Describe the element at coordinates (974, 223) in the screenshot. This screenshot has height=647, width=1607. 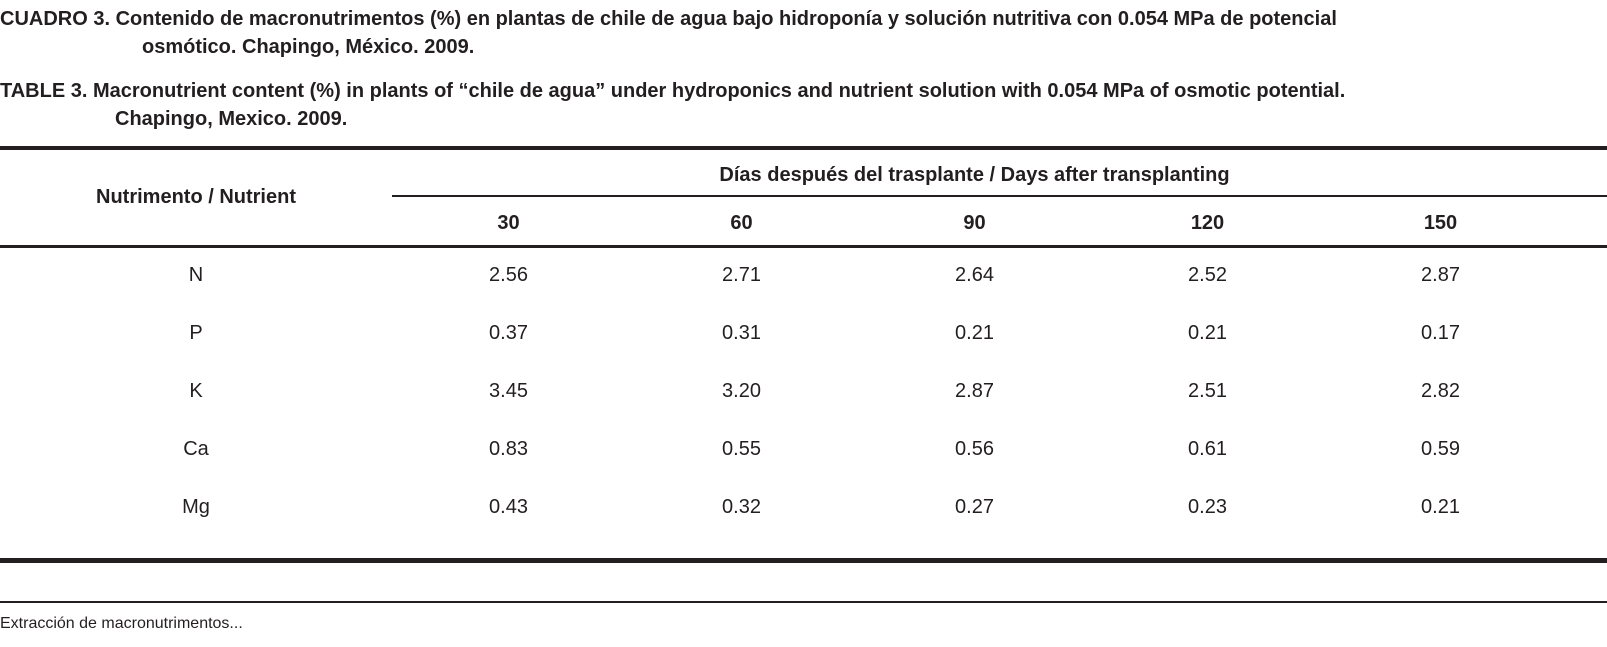
I see `day-column-header-90: 90` at that location.